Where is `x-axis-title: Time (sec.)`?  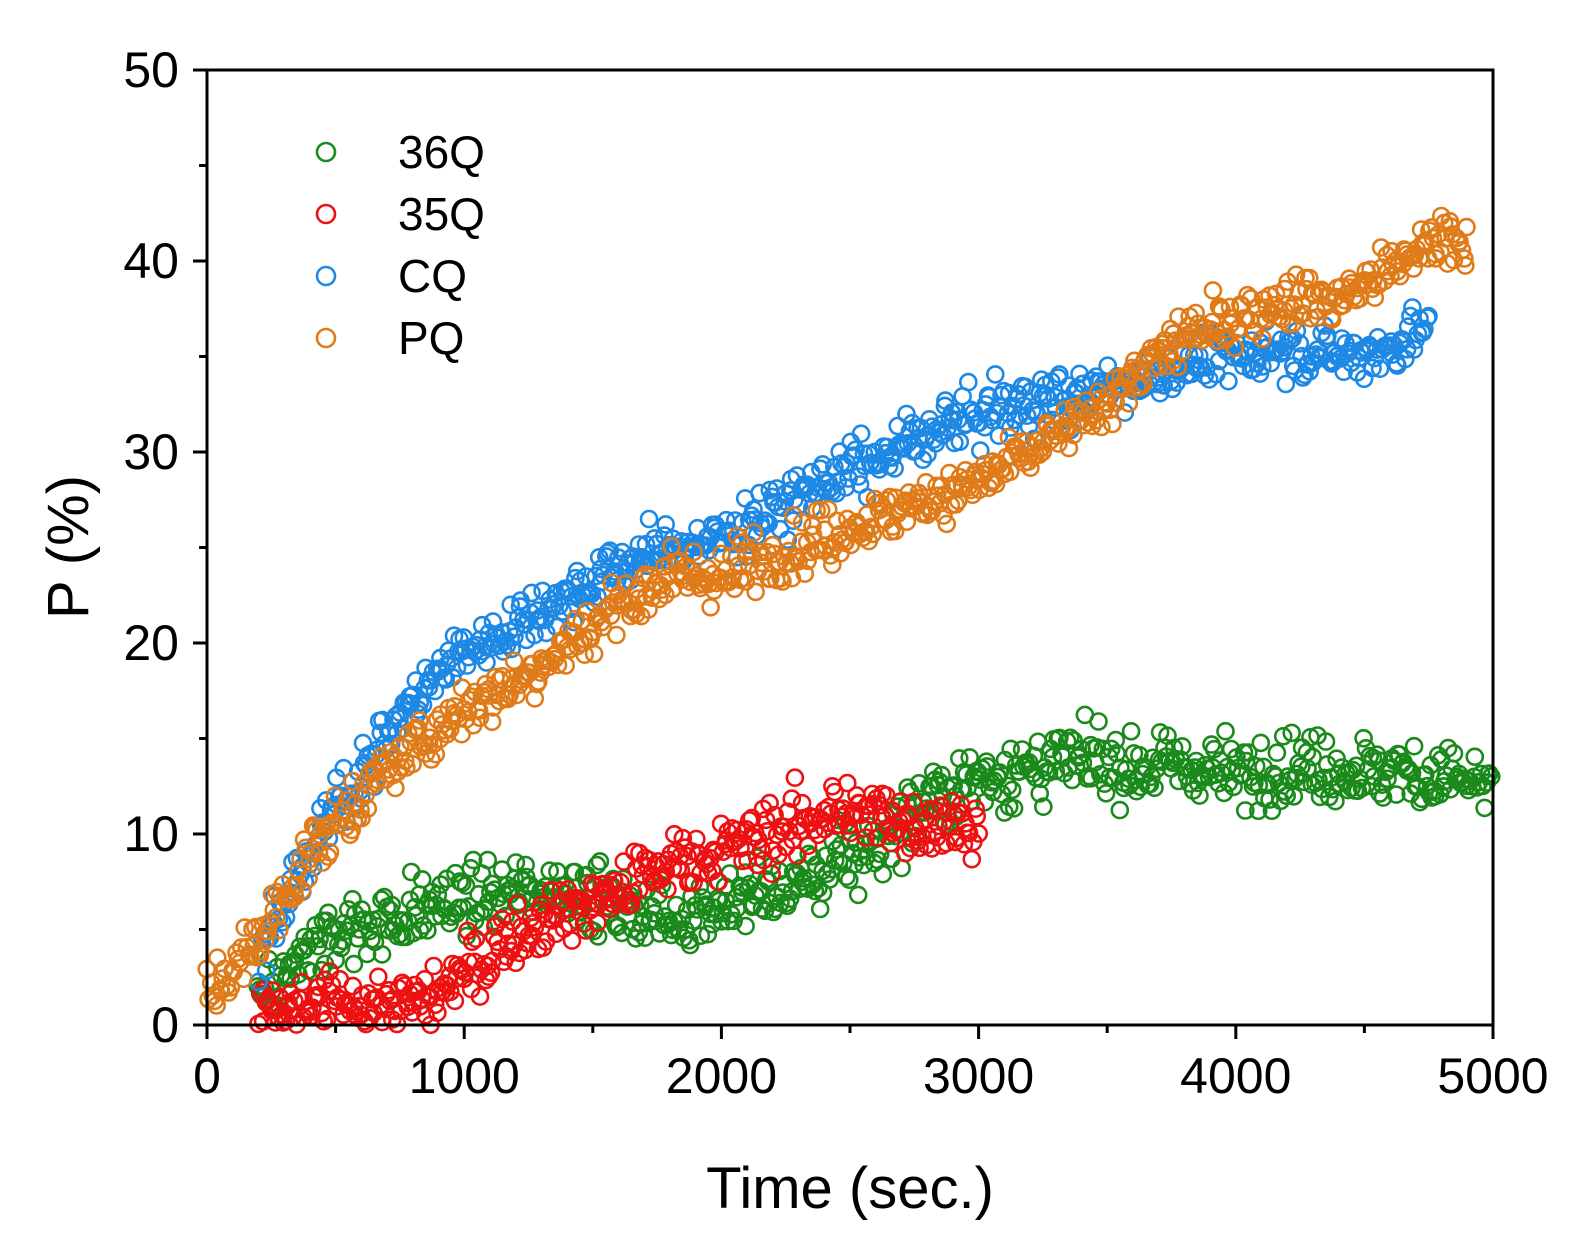 x-axis-title: Time (sec.) is located at coordinates (850, 1188).